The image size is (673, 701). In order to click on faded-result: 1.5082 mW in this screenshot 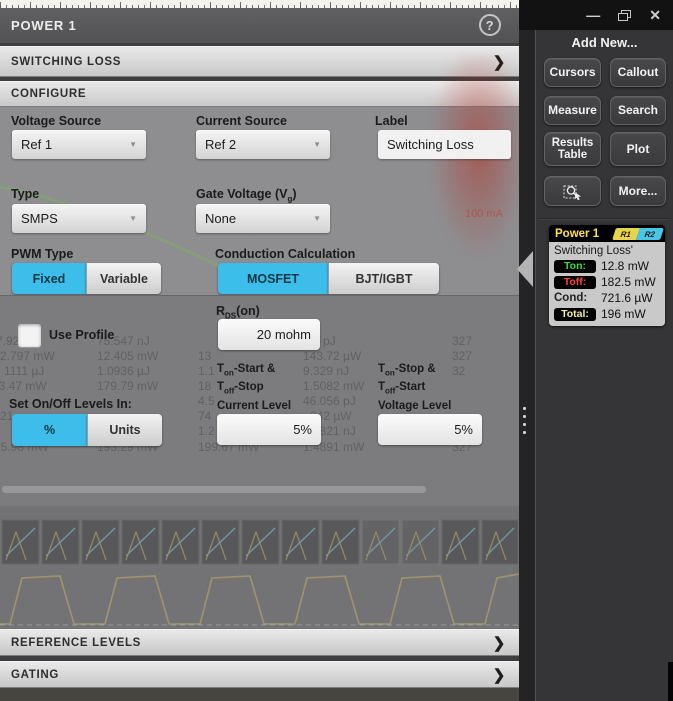, I will do `click(334, 386)`.